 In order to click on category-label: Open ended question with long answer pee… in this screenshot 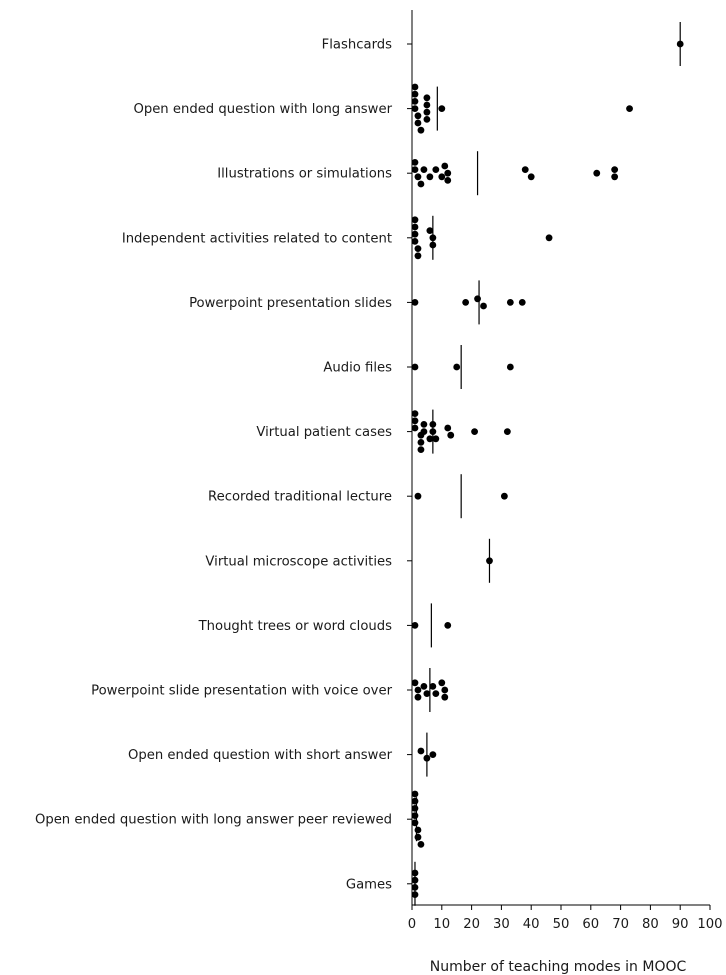, I will do `click(213, 820)`.